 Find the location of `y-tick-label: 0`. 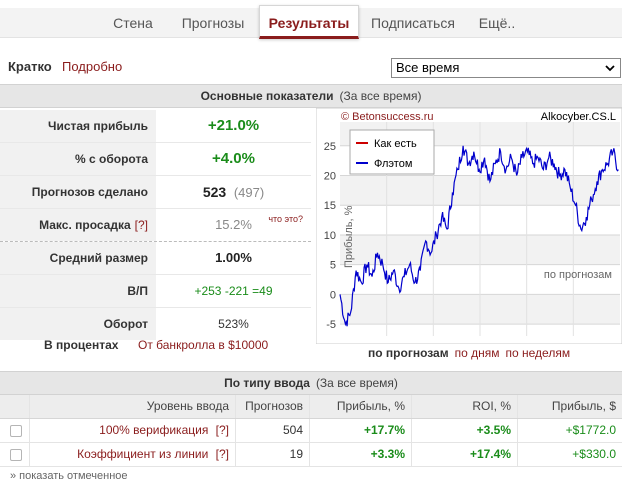

y-tick-label: 0 is located at coordinates (333, 295).